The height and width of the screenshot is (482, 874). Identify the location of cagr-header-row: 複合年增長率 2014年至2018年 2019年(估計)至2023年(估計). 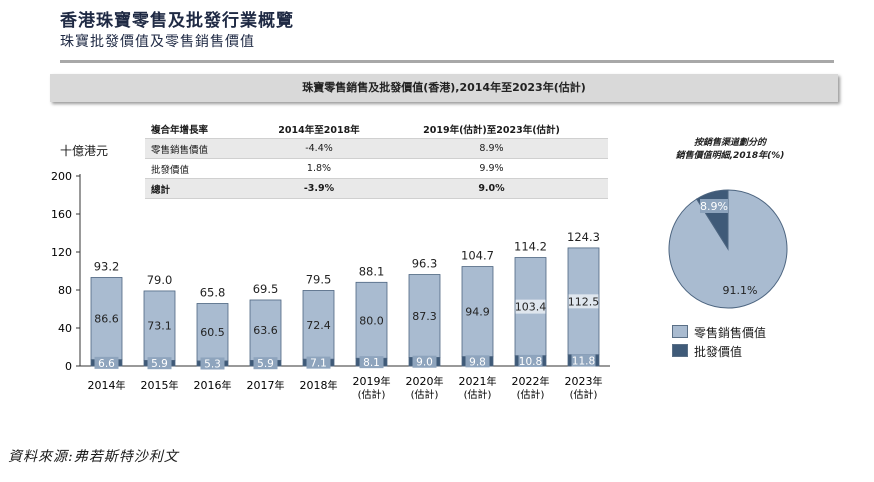
(376, 129).